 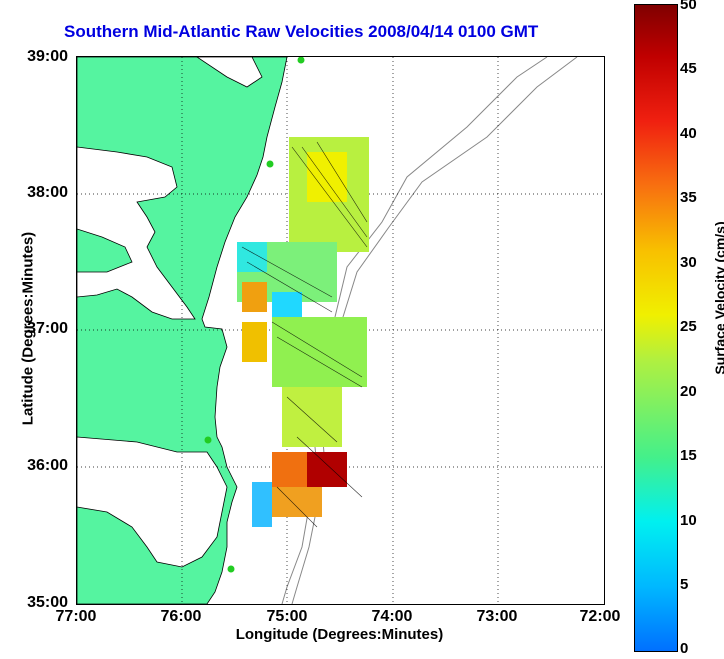 What do you see at coordinates (47, 328) in the screenshot?
I see `y-tick: 37:00` at bounding box center [47, 328].